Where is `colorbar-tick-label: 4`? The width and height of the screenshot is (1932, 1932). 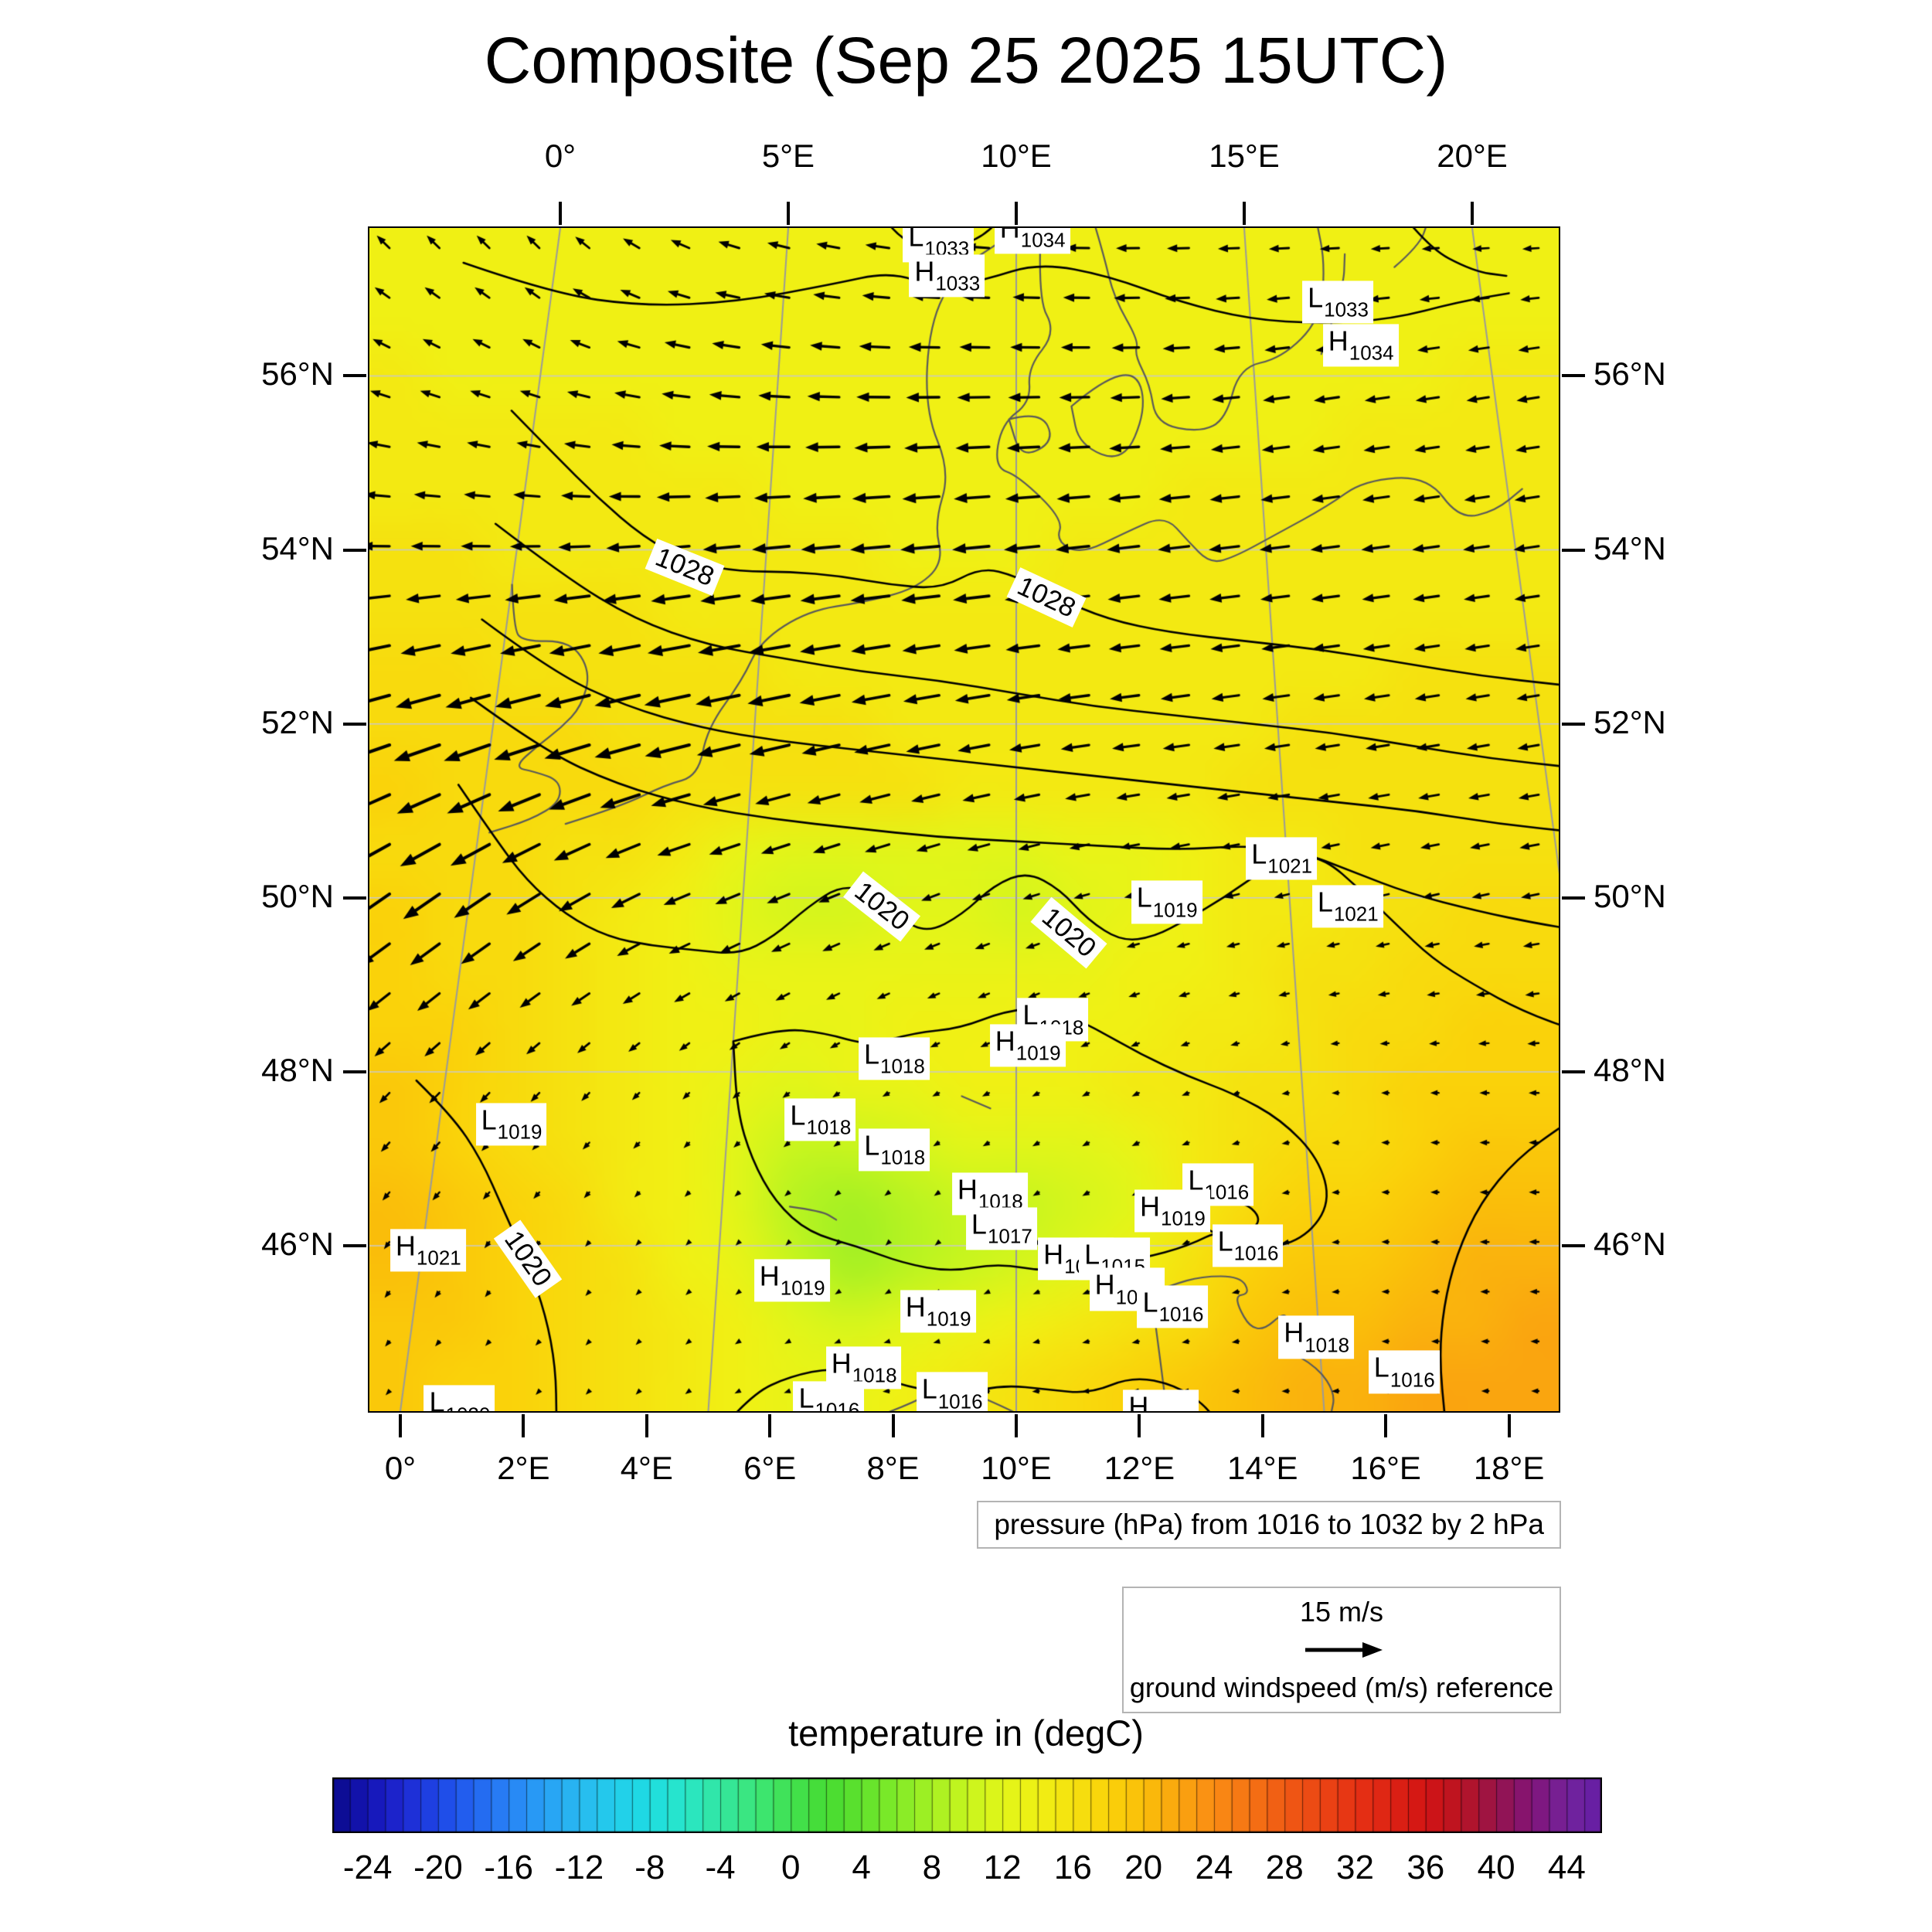 colorbar-tick-label: 4 is located at coordinates (862, 1868).